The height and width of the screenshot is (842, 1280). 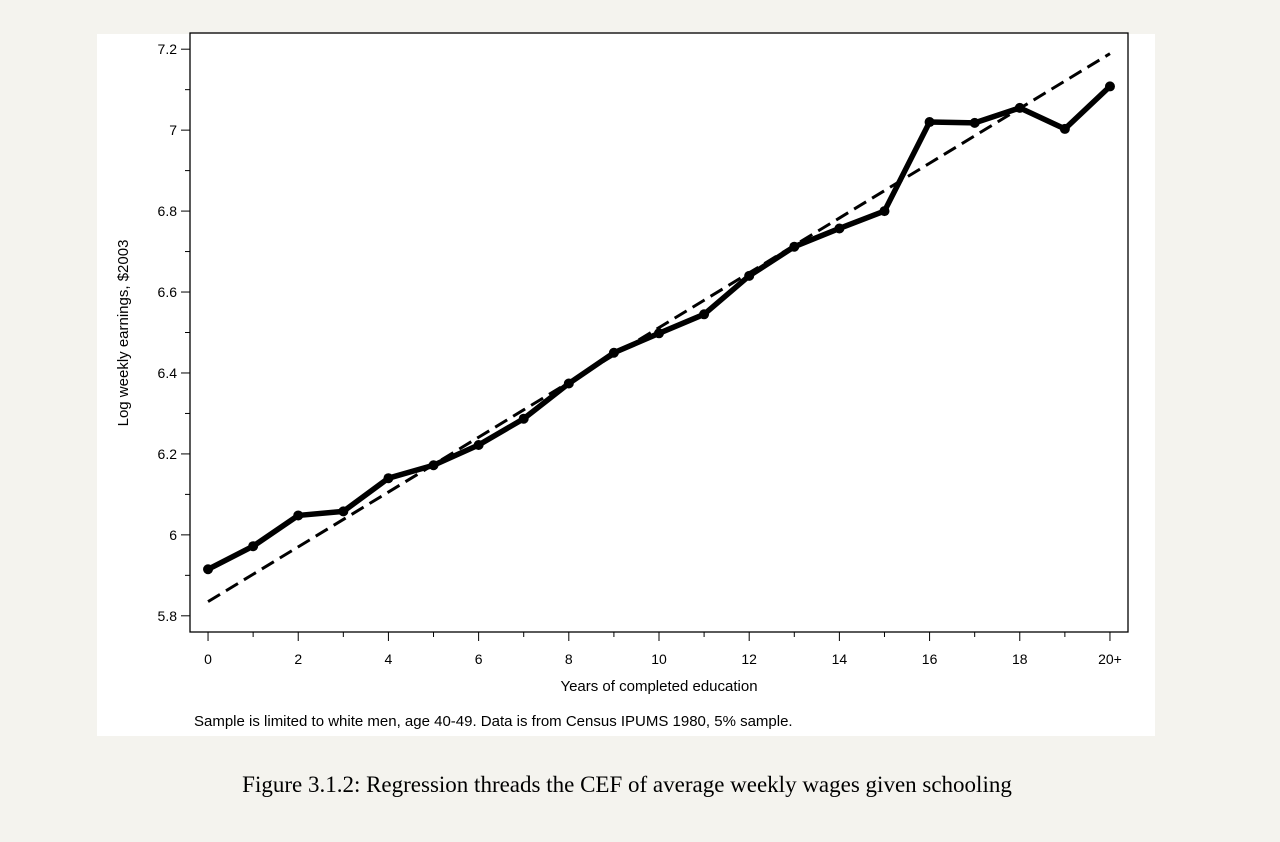 What do you see at coordinates (173, 535) in the screenshot?
I see `y-tick-label: 6` at bounding box center [173, 535].